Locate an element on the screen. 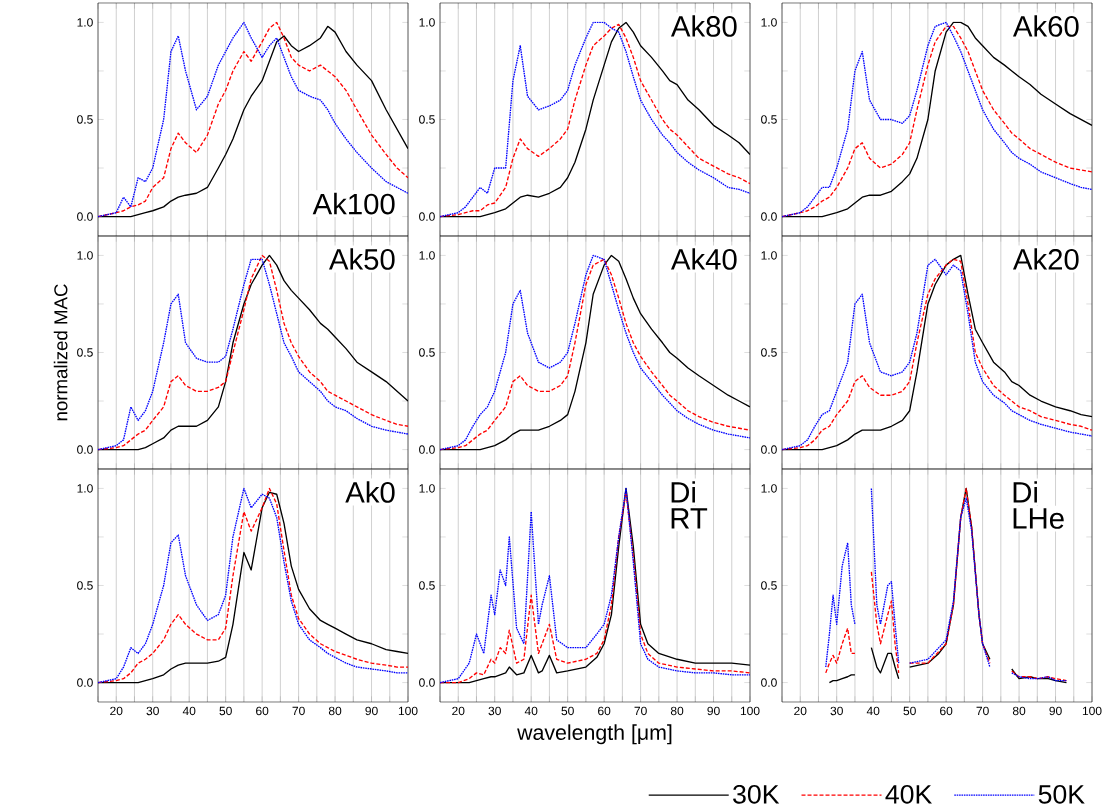  text: LHe is located at coordinates (1038, 518).